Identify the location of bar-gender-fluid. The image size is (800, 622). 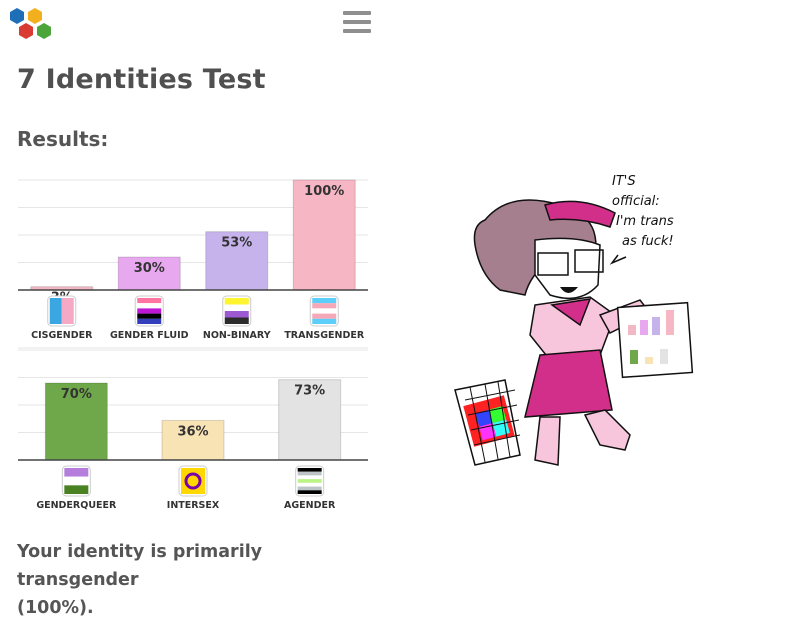
(149, 273).